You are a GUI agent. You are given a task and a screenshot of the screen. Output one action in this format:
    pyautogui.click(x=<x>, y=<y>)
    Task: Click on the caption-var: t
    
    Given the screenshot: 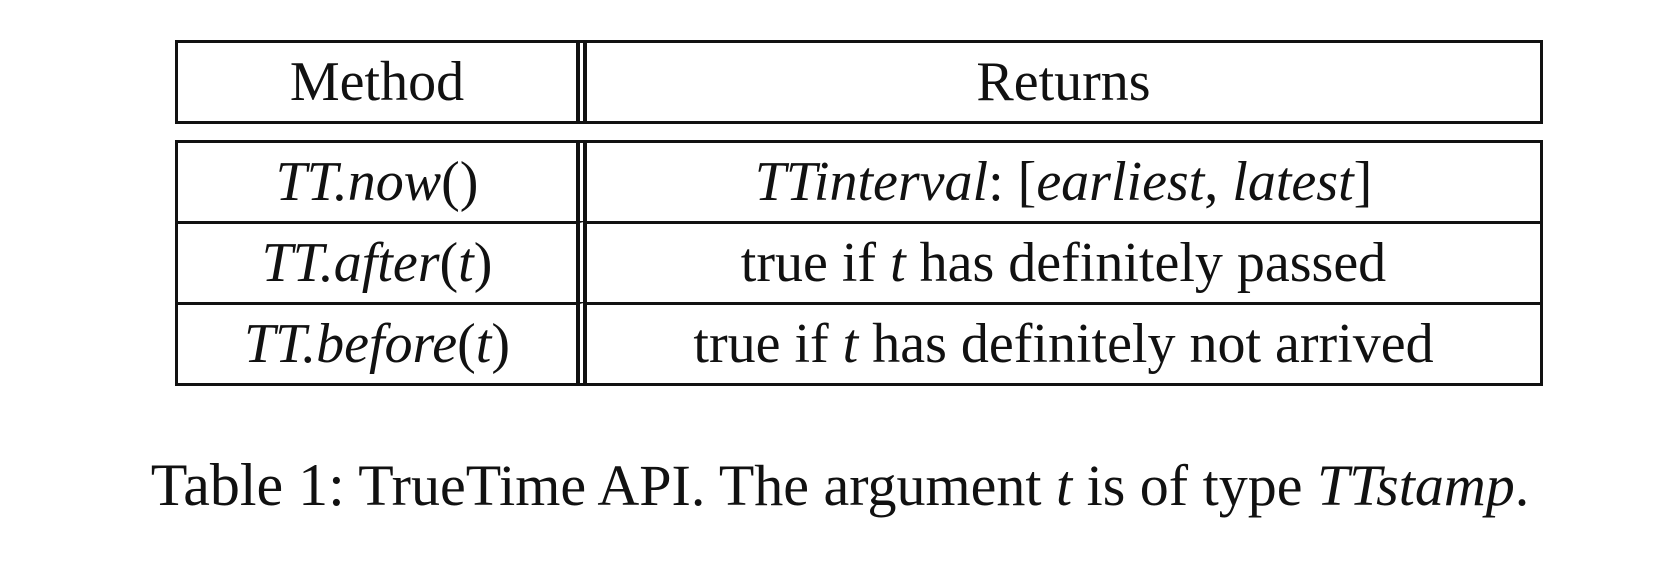 What is the action you would take?
    pyautogui.click(x=1064, y=485)
    